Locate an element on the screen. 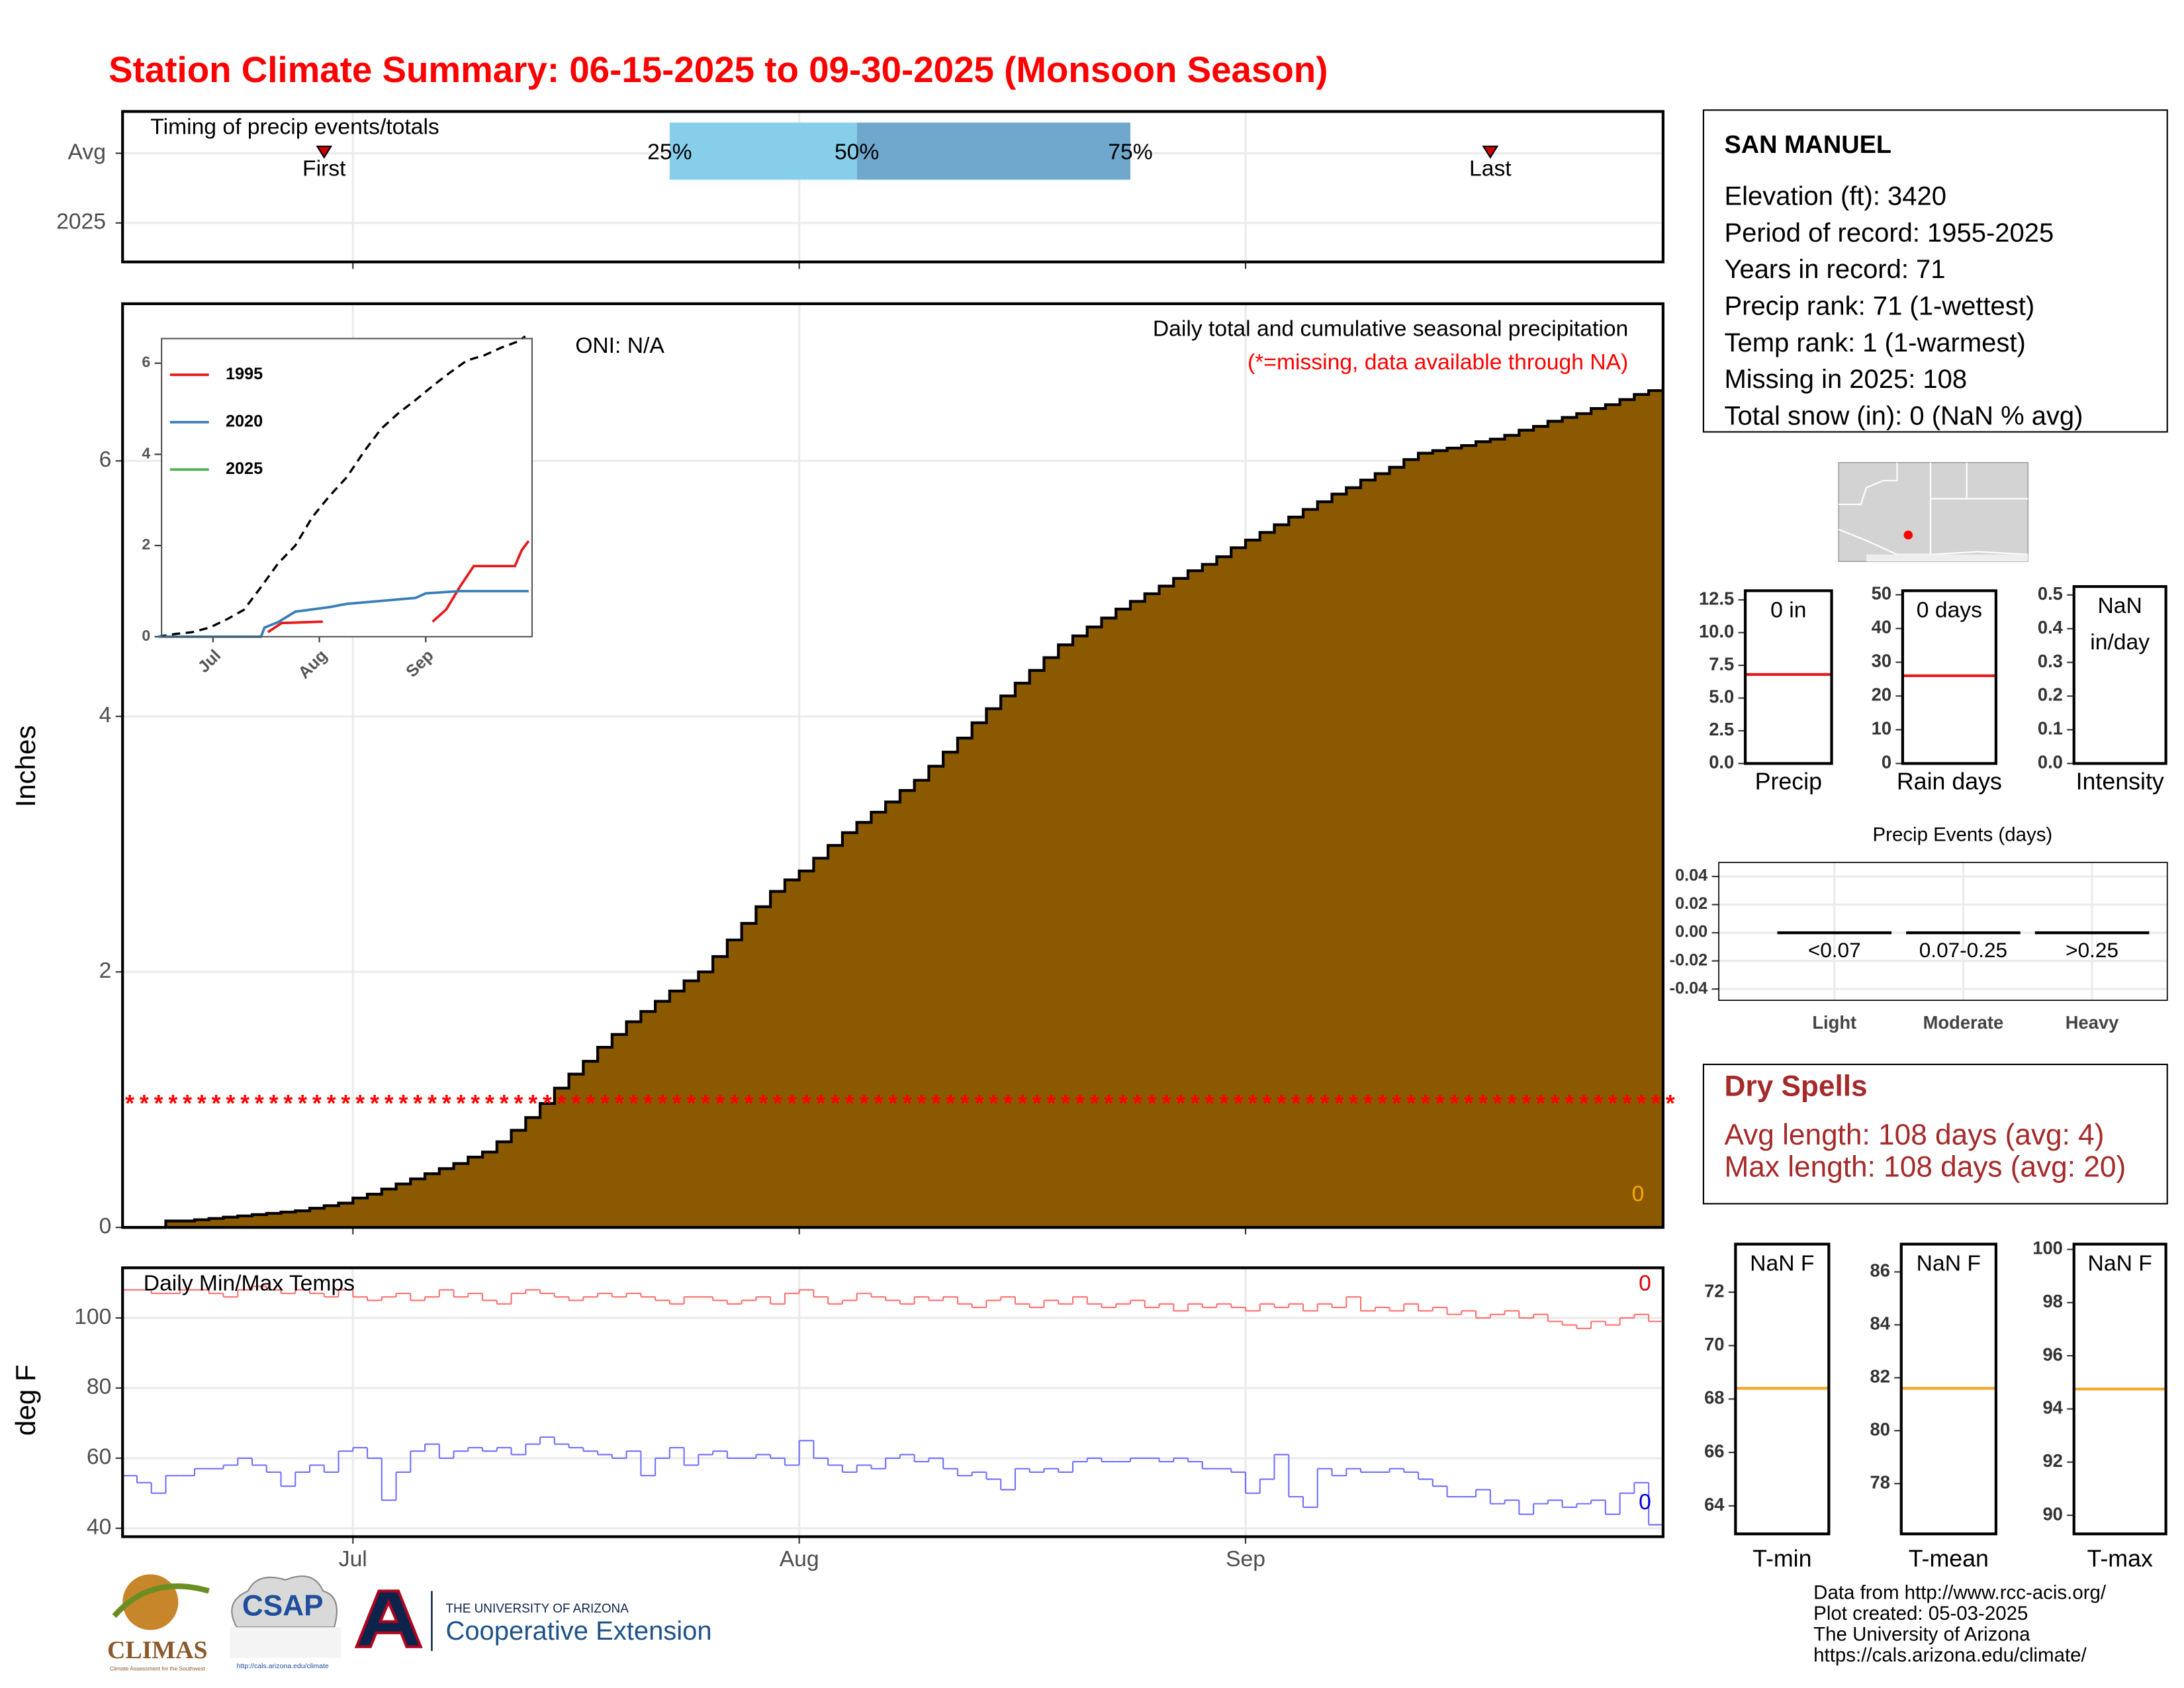  y-tick-label: -0.04 is located at coordinates (1689, 988).